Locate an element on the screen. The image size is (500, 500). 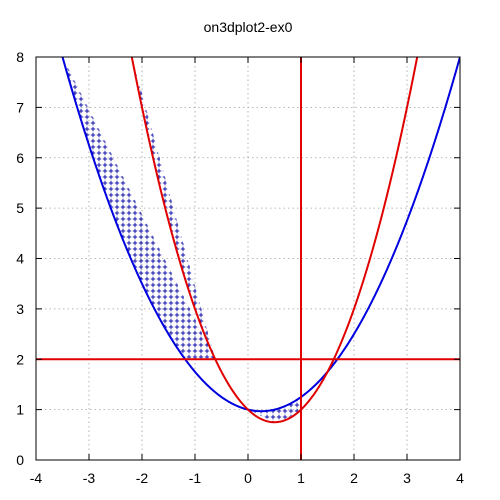
y-tick-label: 3 is located at coordinates (20, 309).